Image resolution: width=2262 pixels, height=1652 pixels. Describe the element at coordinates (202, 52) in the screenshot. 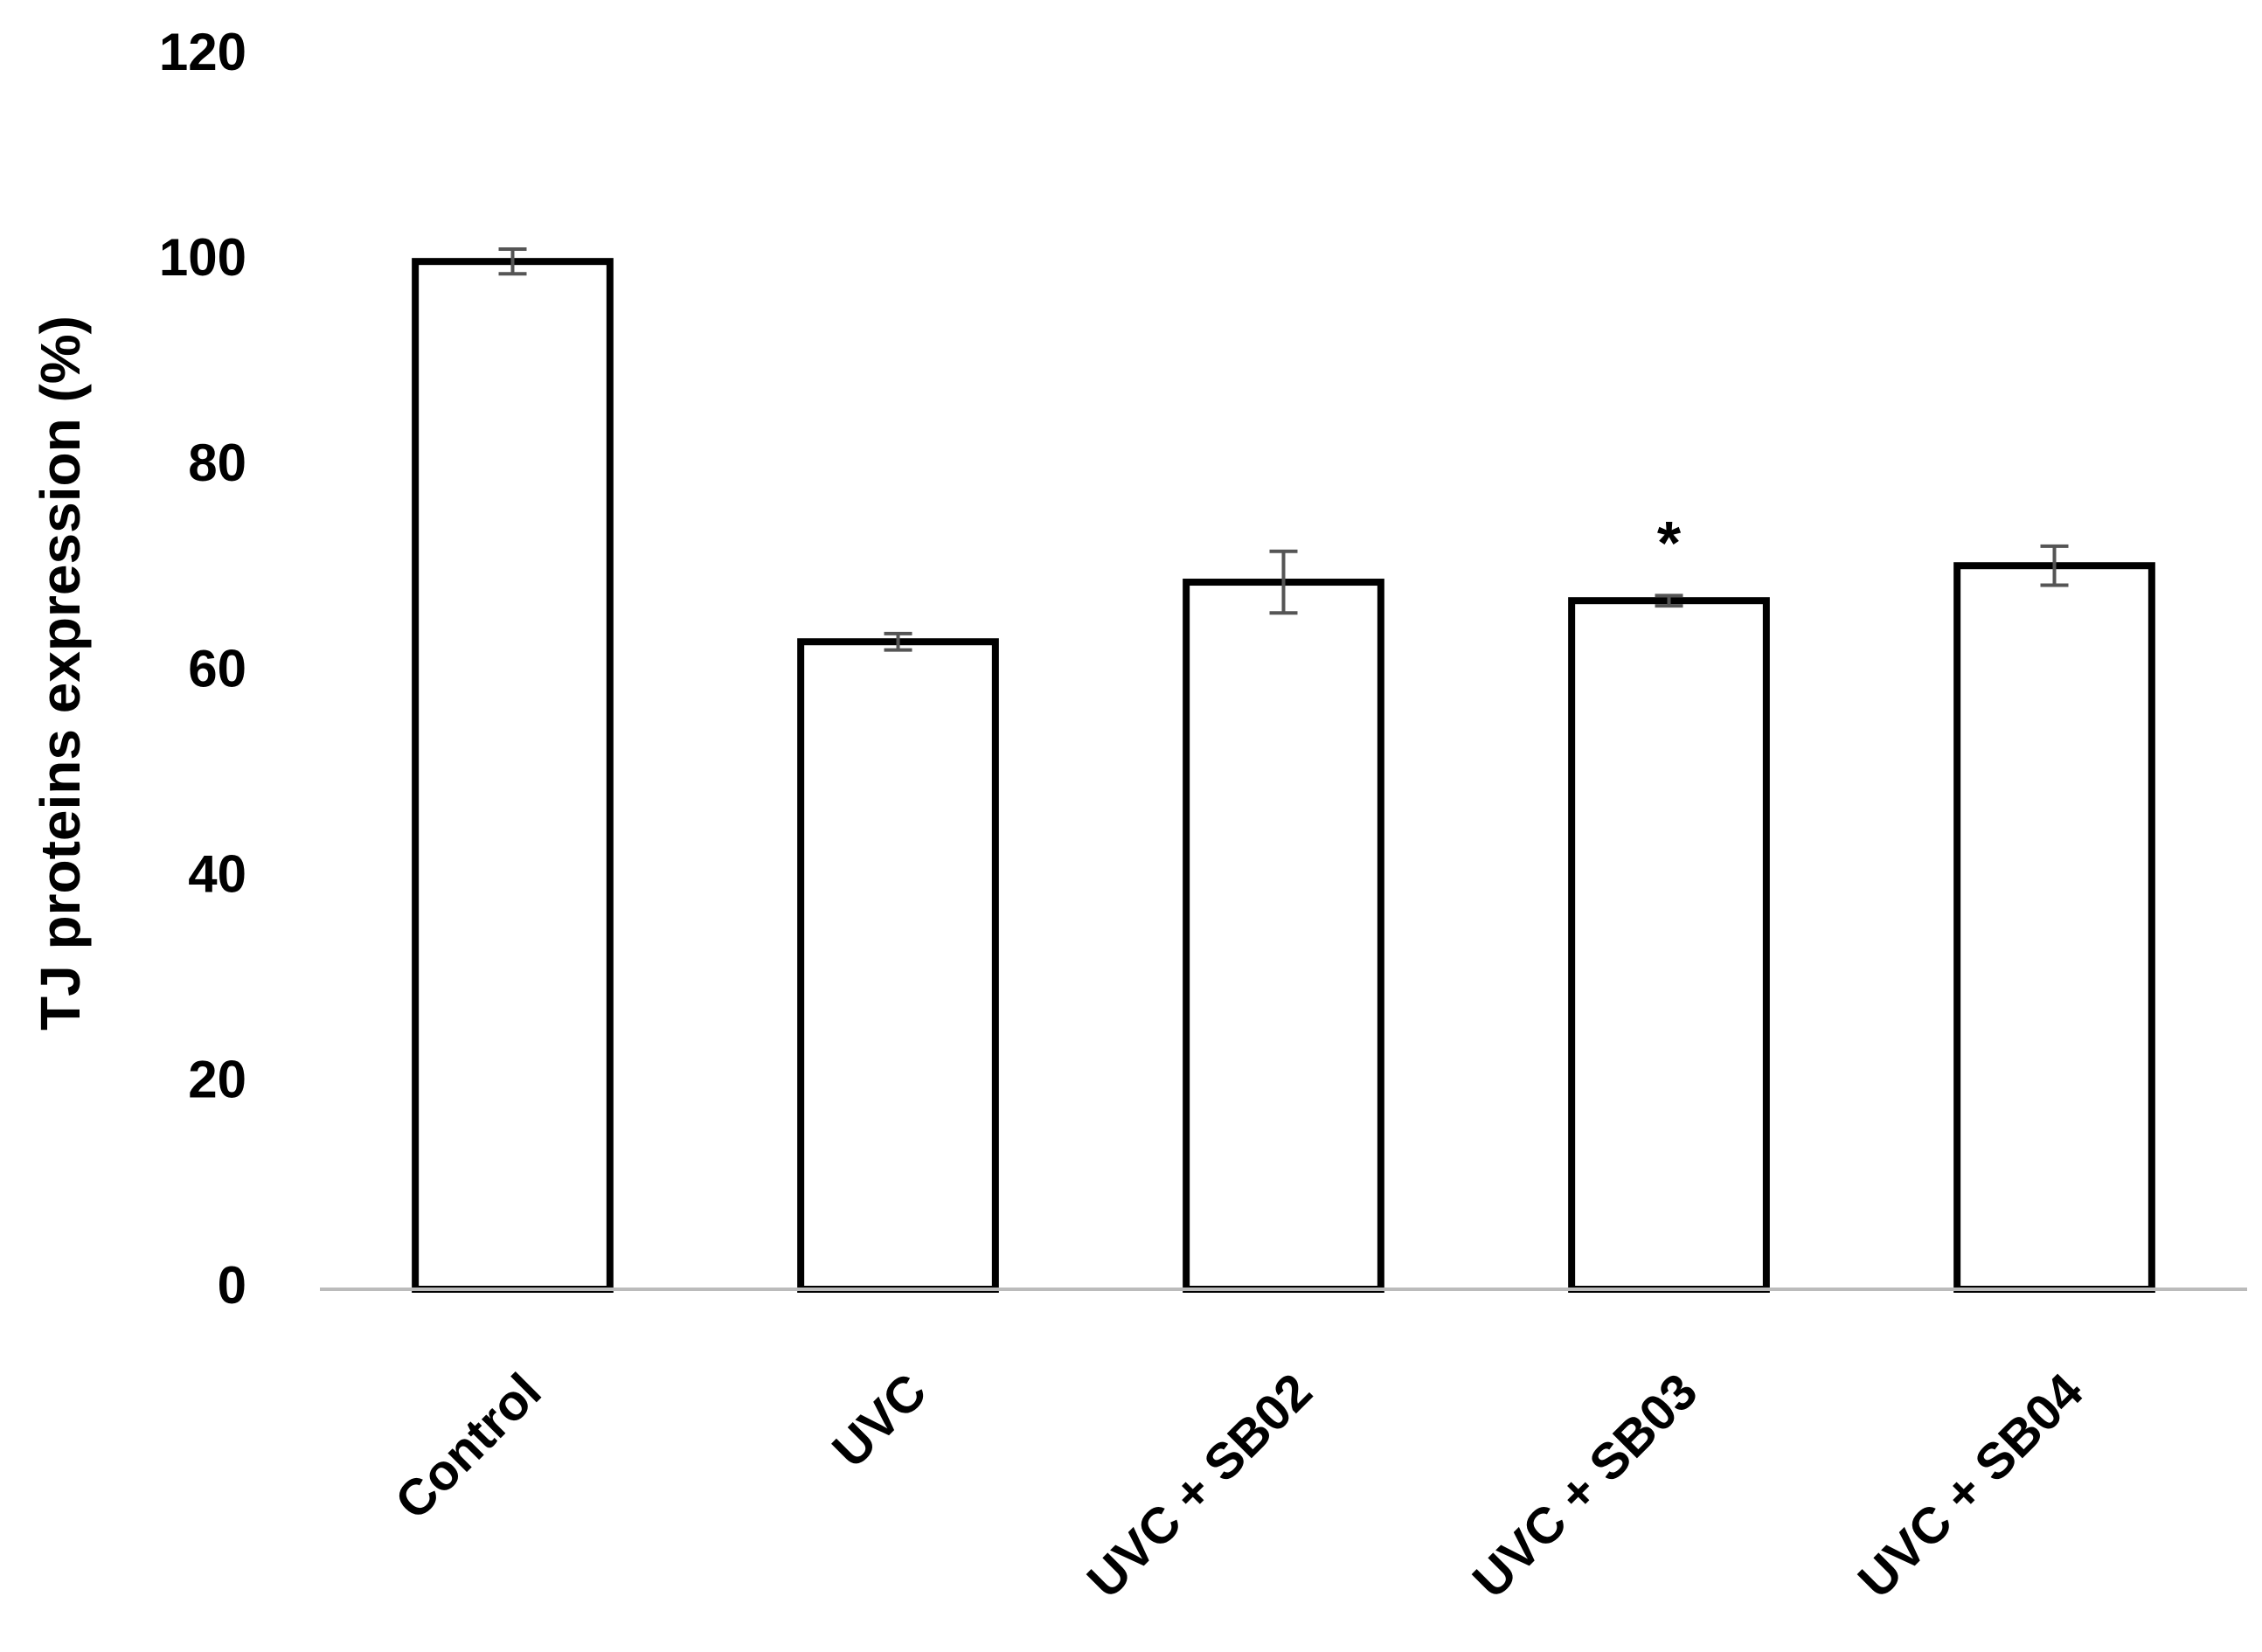

I see `y-tick-label: 120` at that location.